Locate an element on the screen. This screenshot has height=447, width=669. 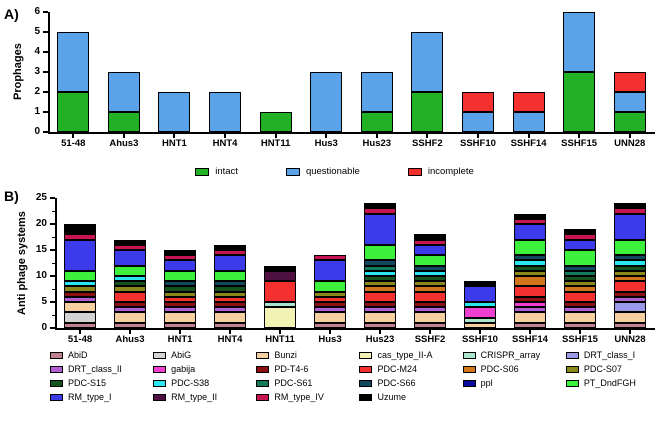
bar-UNN28 is located at coordinates (630, 265).